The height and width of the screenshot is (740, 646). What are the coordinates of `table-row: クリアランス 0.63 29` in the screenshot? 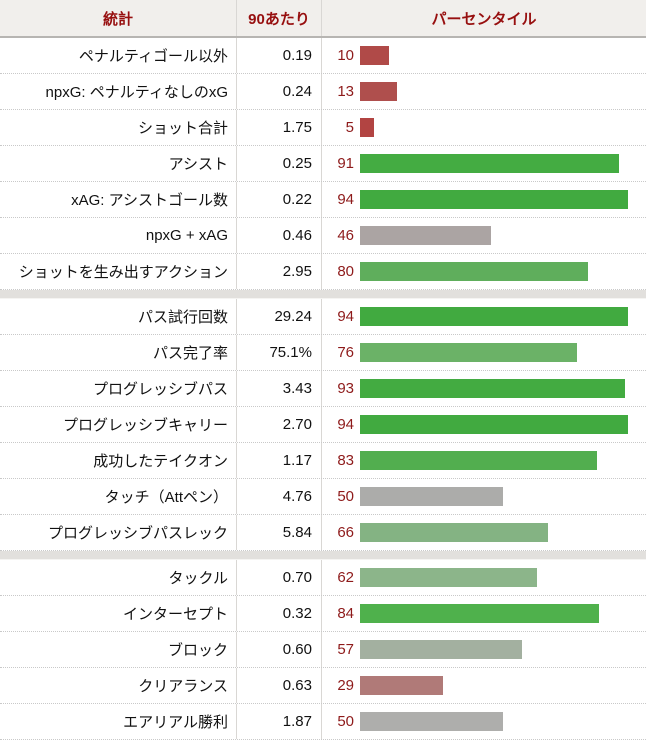 It's located at (323, 686).